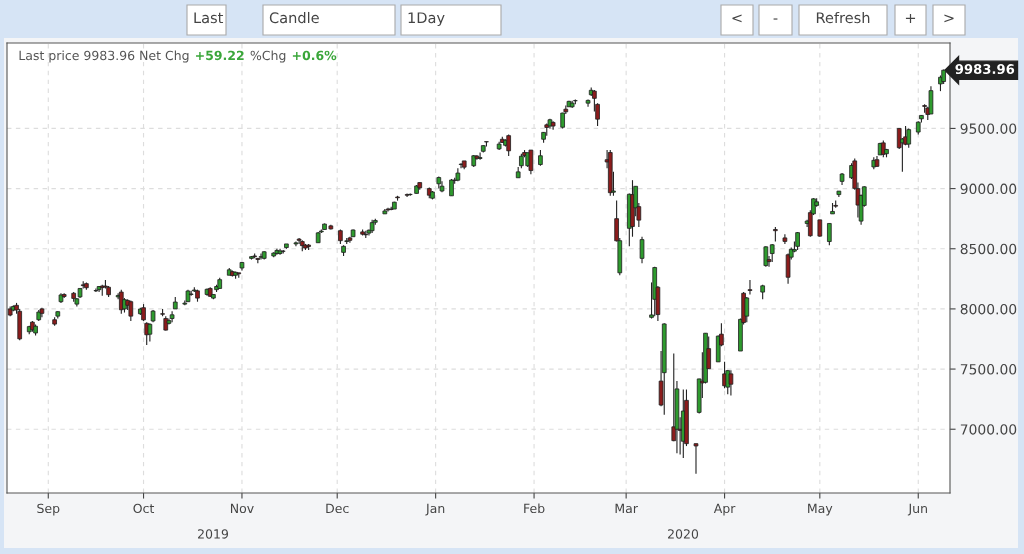 The image size is (1024, 554). What do you see at coordinates (988, 369) in the screenshot?
I see `y-tick-label: 7500.00` at bounding box center [988, 369].